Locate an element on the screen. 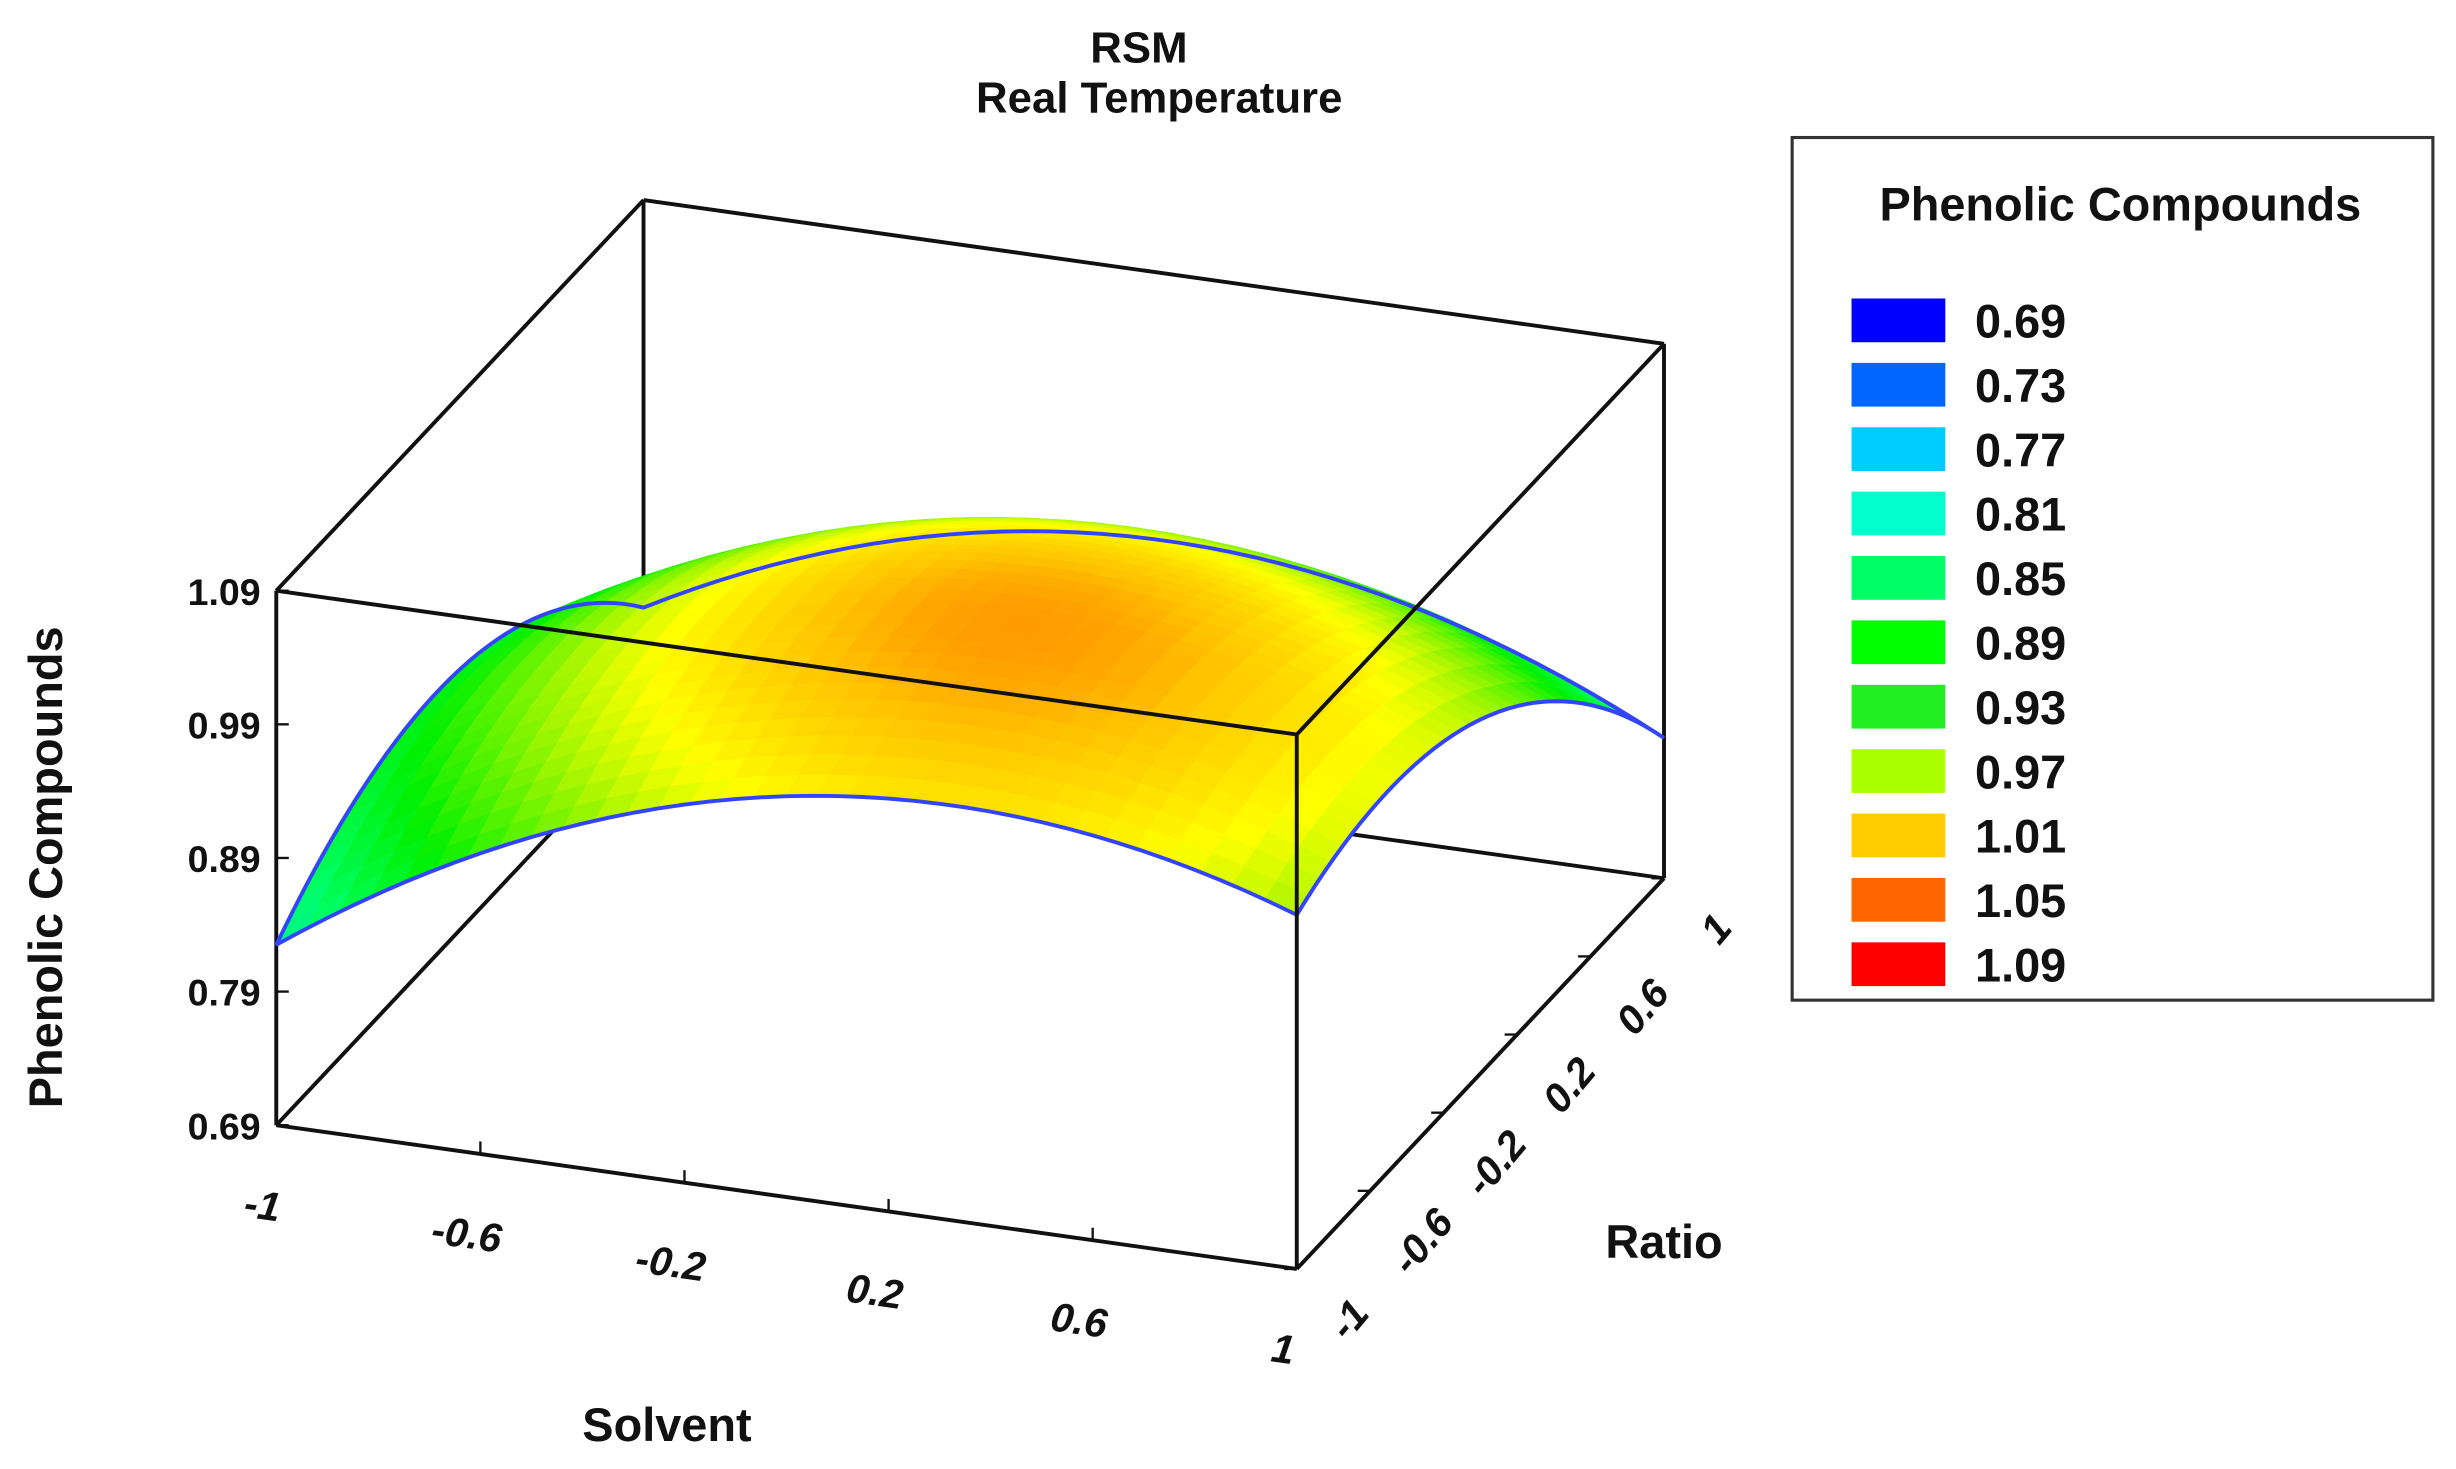 Image resolution: width=2456 pixels, height=1469 pixels. z-tick-label: 0.99 is located at coordinates (224, 725).